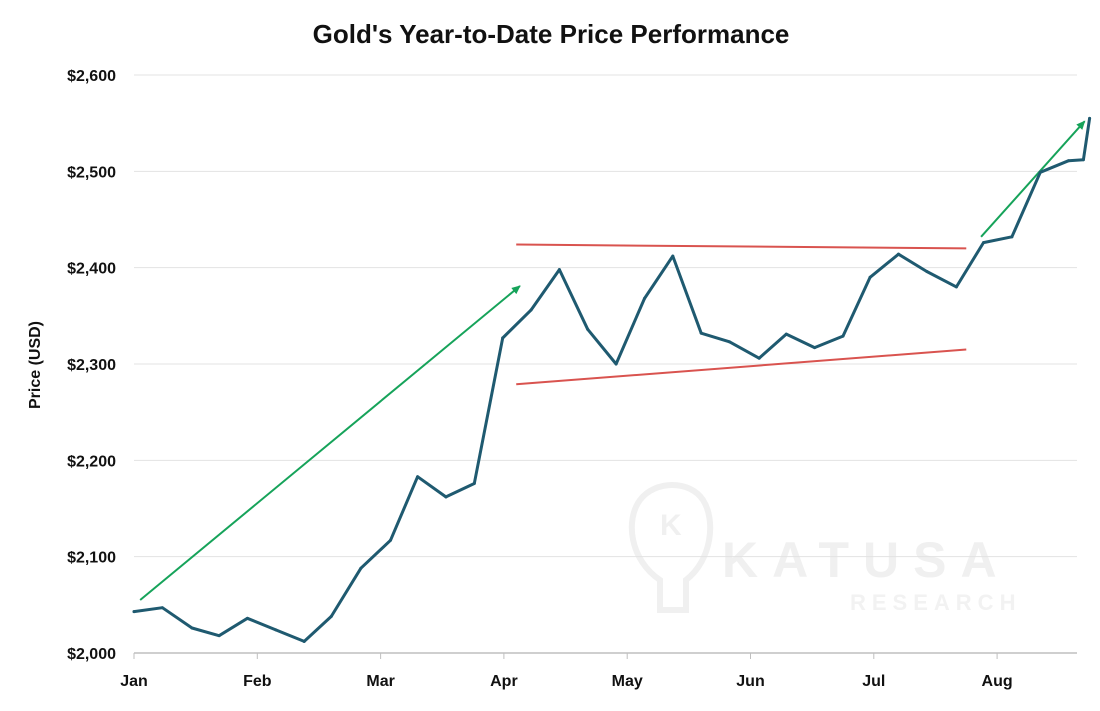 The image size is (1100, 711). What do you see at coordinates (750, 681) in the screenshot?
I see `x-tick-label: Jun` at bounding box center [750, 681].